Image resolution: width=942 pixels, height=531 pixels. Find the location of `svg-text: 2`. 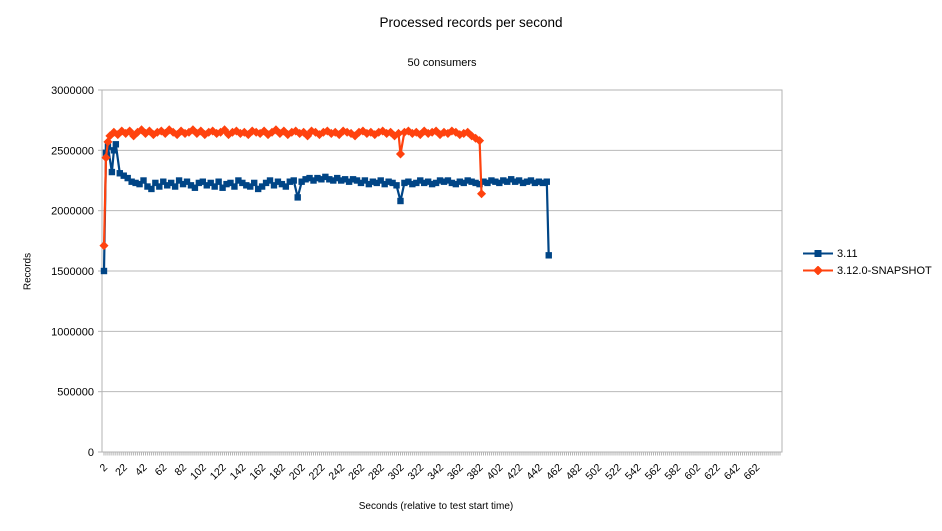

svg-text: 2 is located at coordinates (103, 468).